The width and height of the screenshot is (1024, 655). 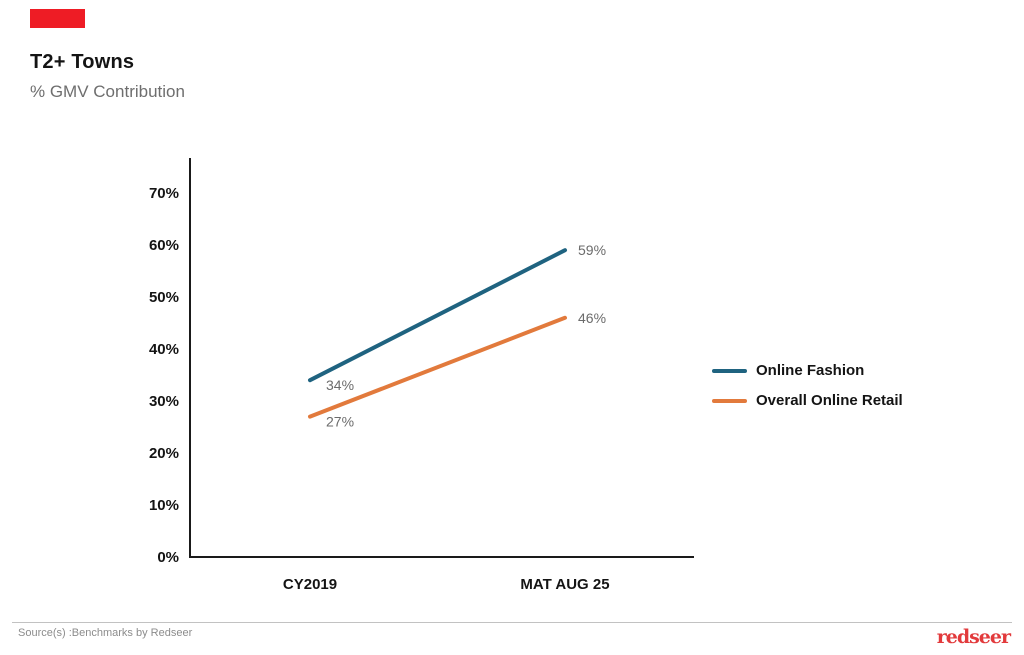 I want to click on y-tick-label: 0%, so click(x=168, y=557).